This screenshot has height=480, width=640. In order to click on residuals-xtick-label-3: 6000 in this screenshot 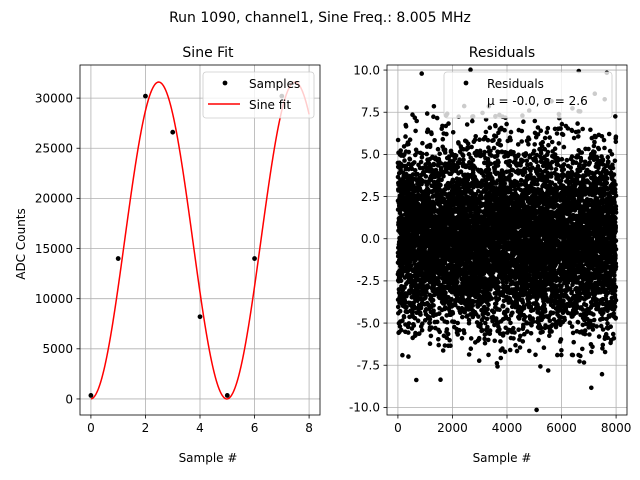, I will do `click(561, 428)`.